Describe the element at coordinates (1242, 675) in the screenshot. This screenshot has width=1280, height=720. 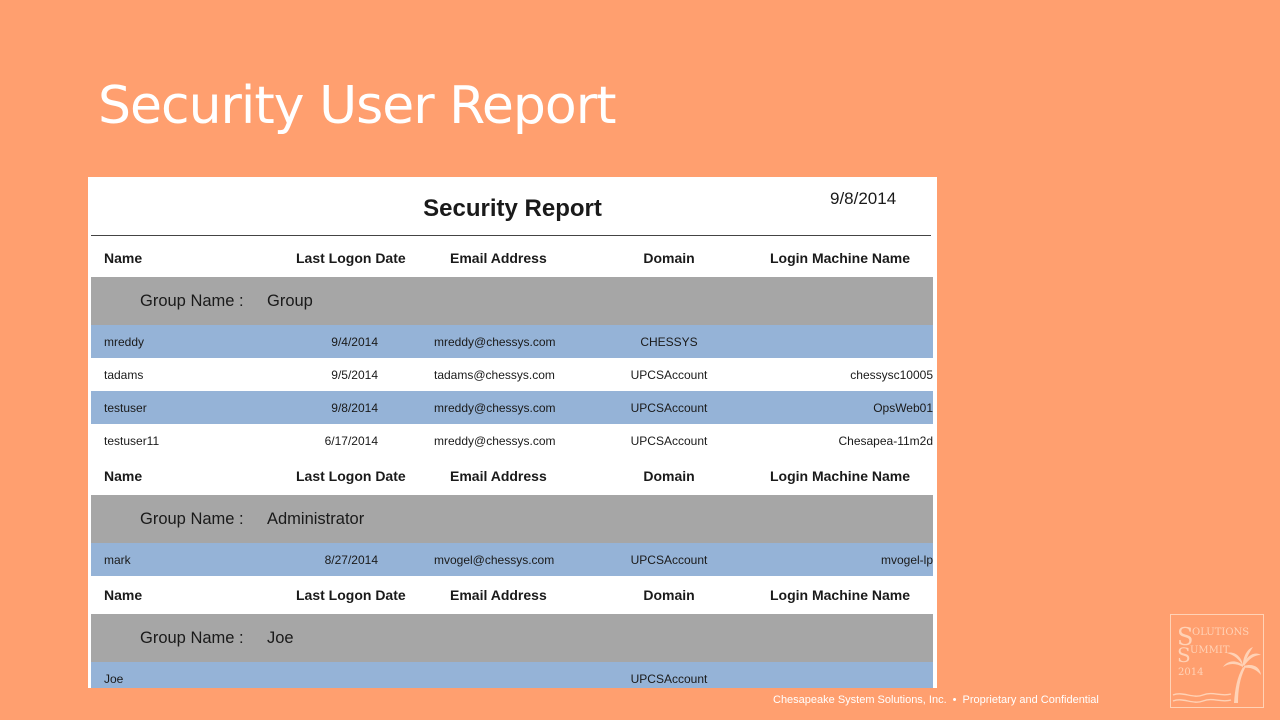
I see `palm-tree-icon` at that location.